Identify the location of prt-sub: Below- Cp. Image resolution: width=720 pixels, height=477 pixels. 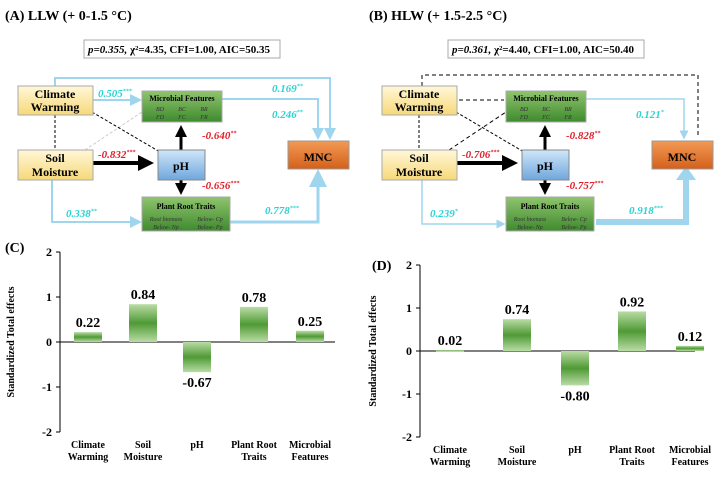
(210, 220).